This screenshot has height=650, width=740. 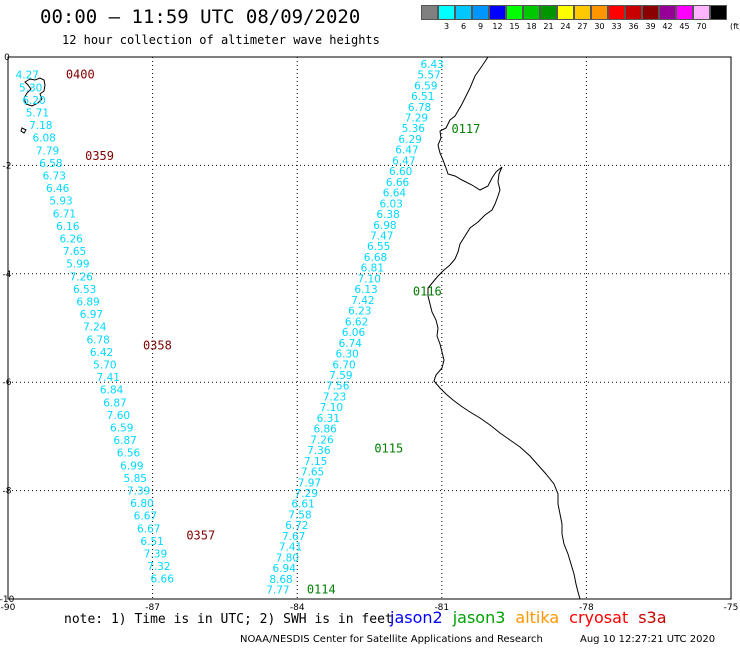 I want to click on legend-label: 27, so click(x=582, y=26).